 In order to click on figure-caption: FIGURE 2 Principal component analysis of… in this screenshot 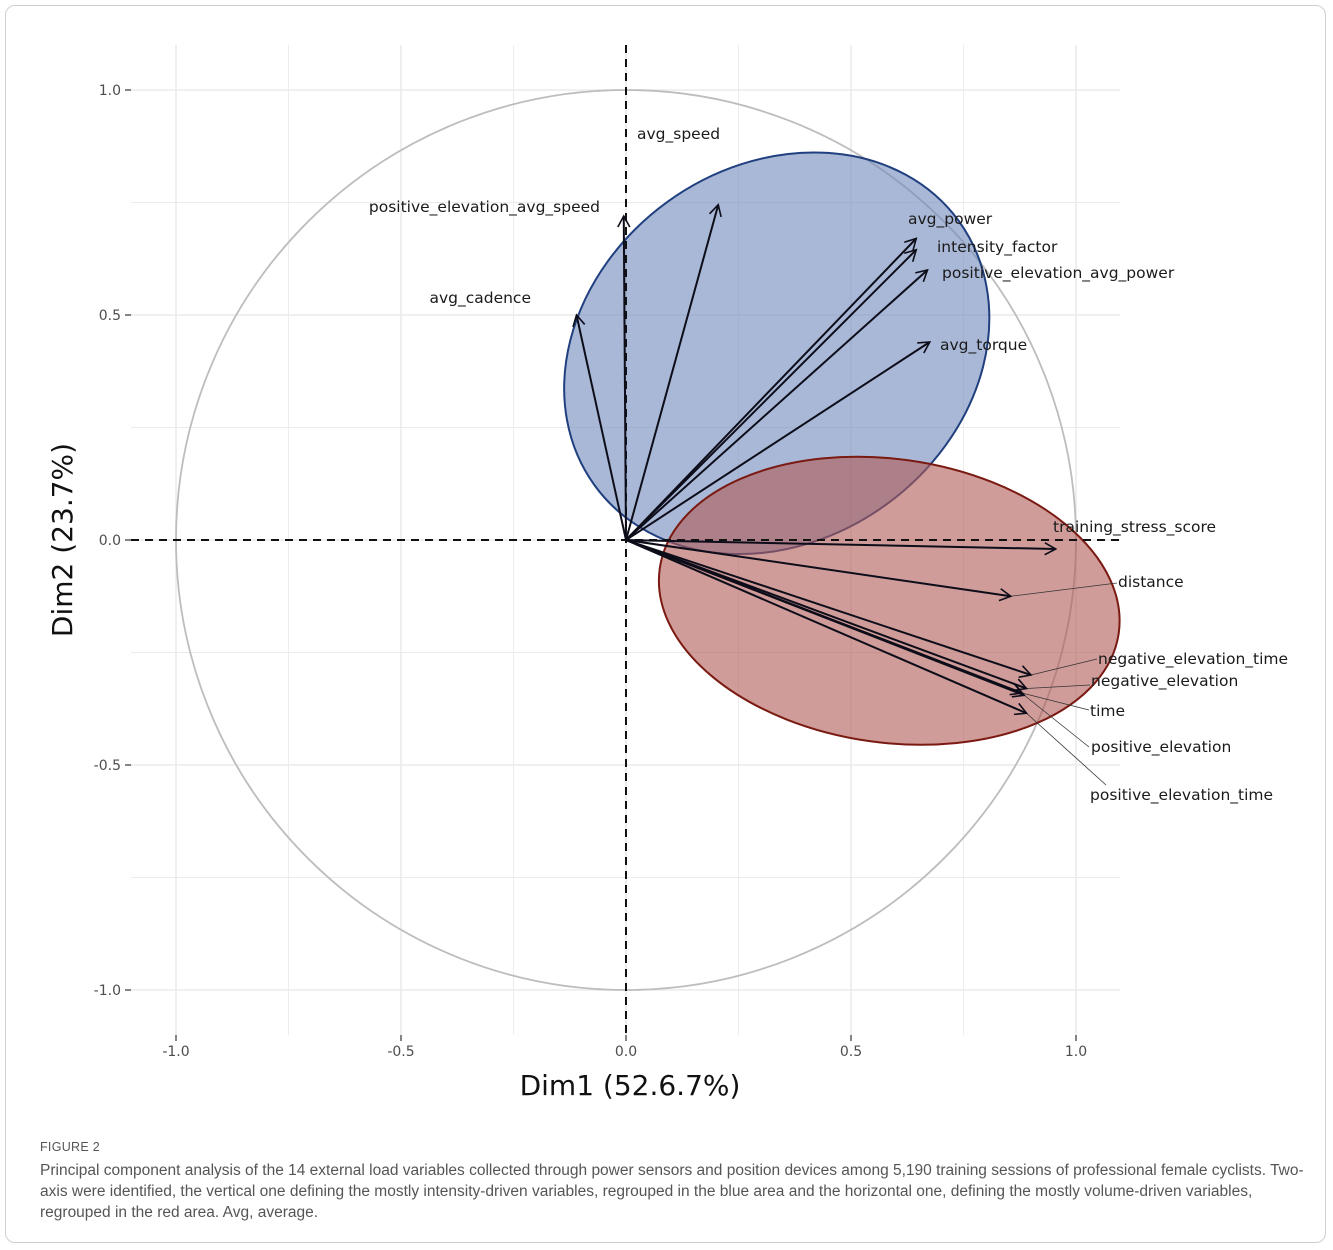, I will do `click(675, 1181)`.